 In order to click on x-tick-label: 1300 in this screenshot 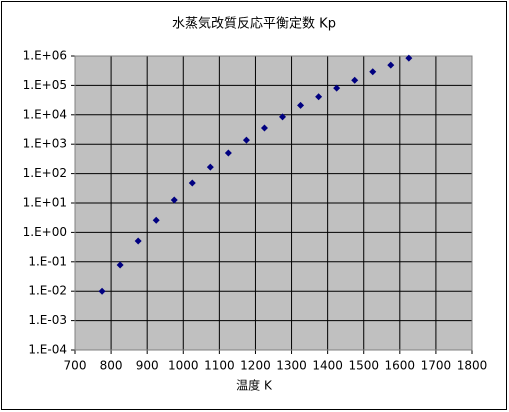, I will do `click(291, 366)`.